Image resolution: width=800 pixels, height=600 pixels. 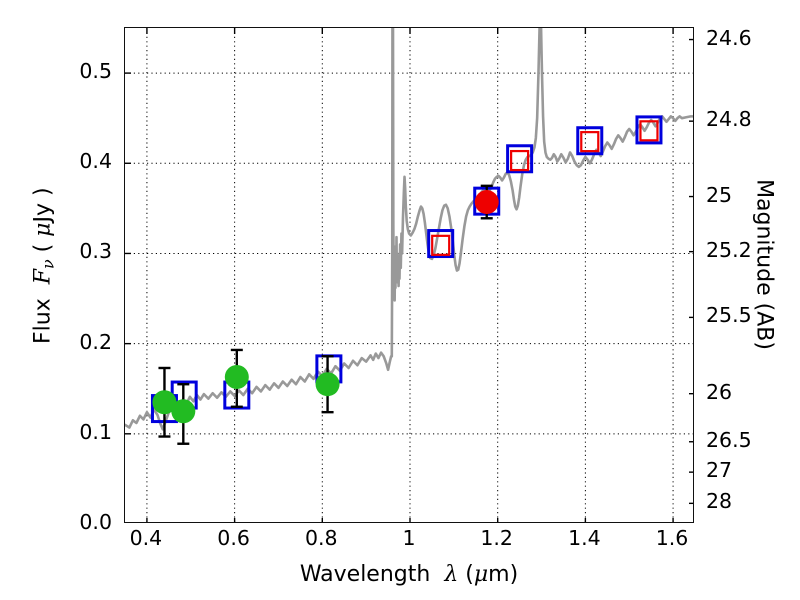 I want to click on y-tick-label-right: 24.6, so click(x=729, y=37).